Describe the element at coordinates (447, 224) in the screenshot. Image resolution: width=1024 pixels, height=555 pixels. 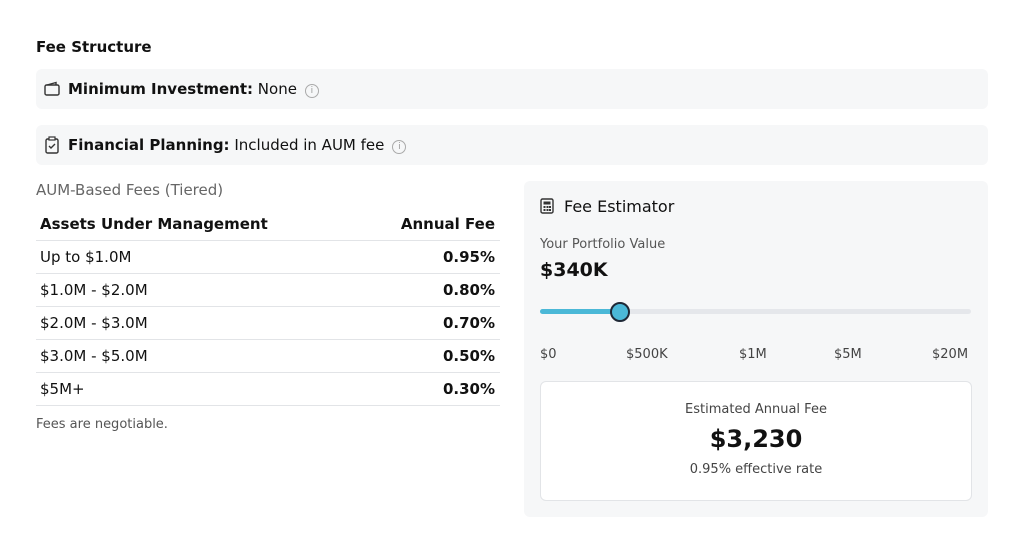
I see `column-header: Annual Fee` at that location.